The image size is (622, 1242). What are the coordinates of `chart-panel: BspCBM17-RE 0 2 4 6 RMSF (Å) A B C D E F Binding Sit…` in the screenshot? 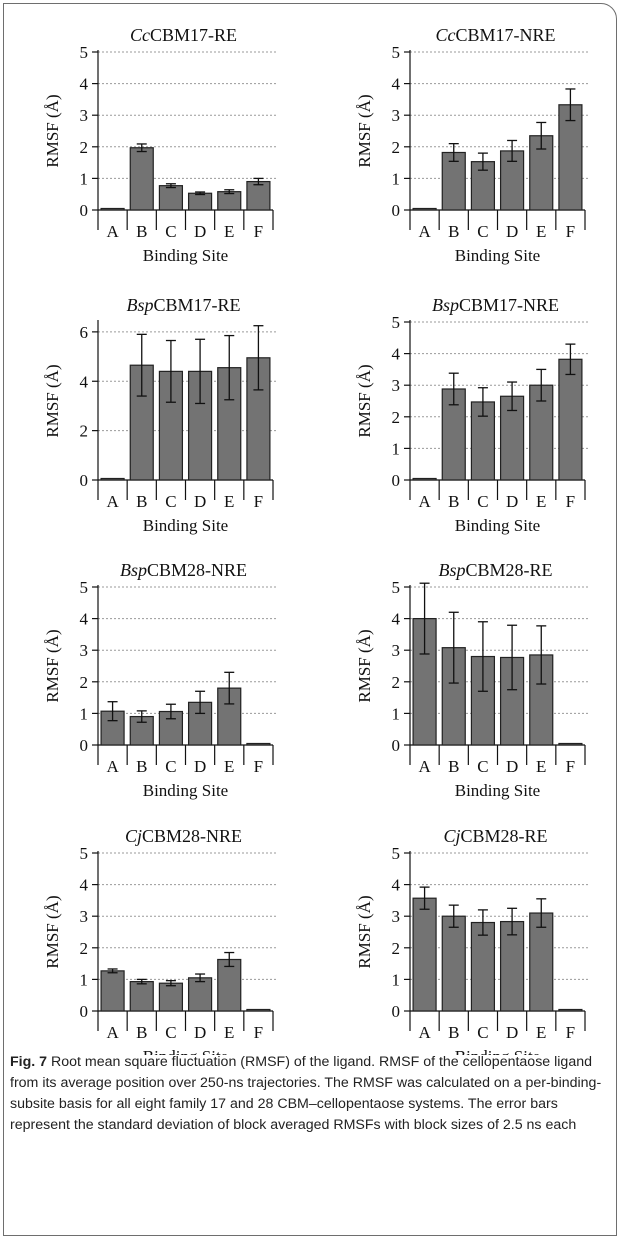 It's located at (160, 415).